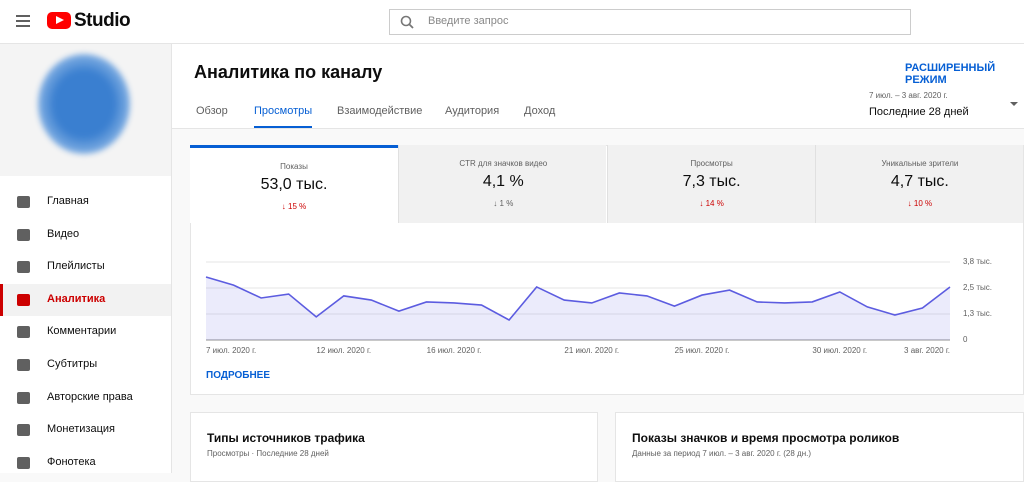  Describe the element at coordinates (977, 313) in the screenshot. I see `y-tick-label: 1,3 тыс.` at that location.